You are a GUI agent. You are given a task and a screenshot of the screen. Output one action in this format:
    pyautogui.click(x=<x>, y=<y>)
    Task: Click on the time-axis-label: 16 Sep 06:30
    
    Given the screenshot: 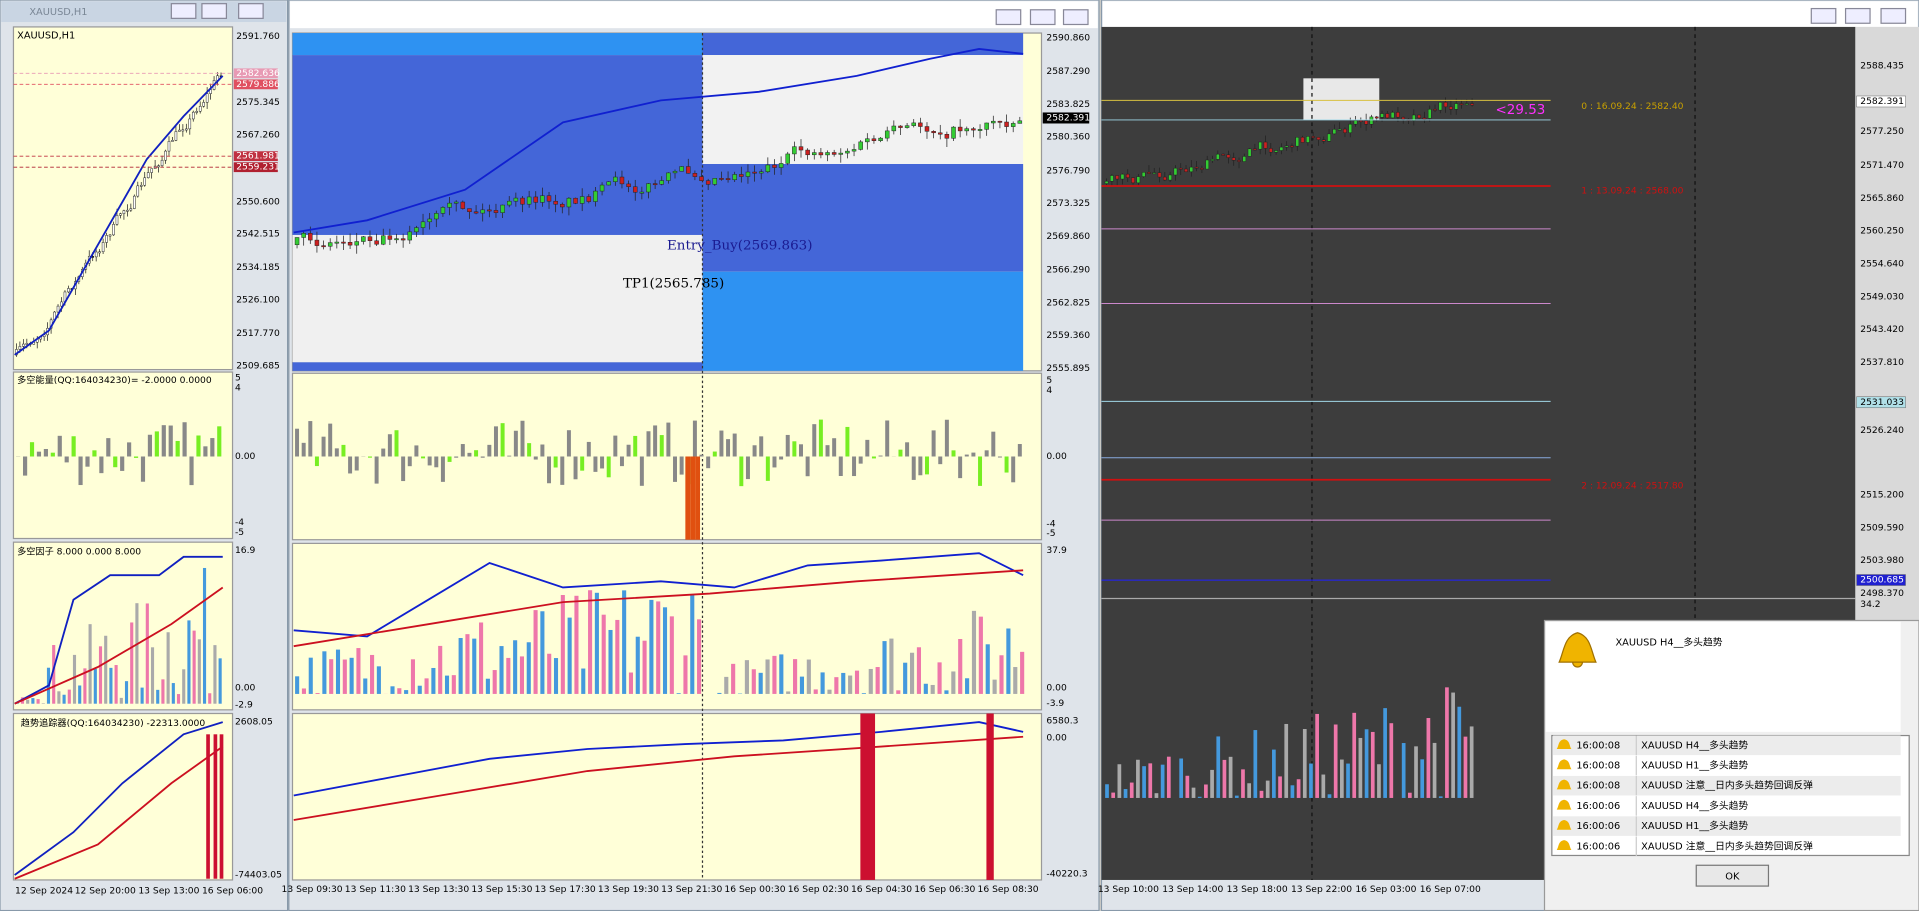 What is the action you would take?
    pyautogui.click(x=944, y=889)
    